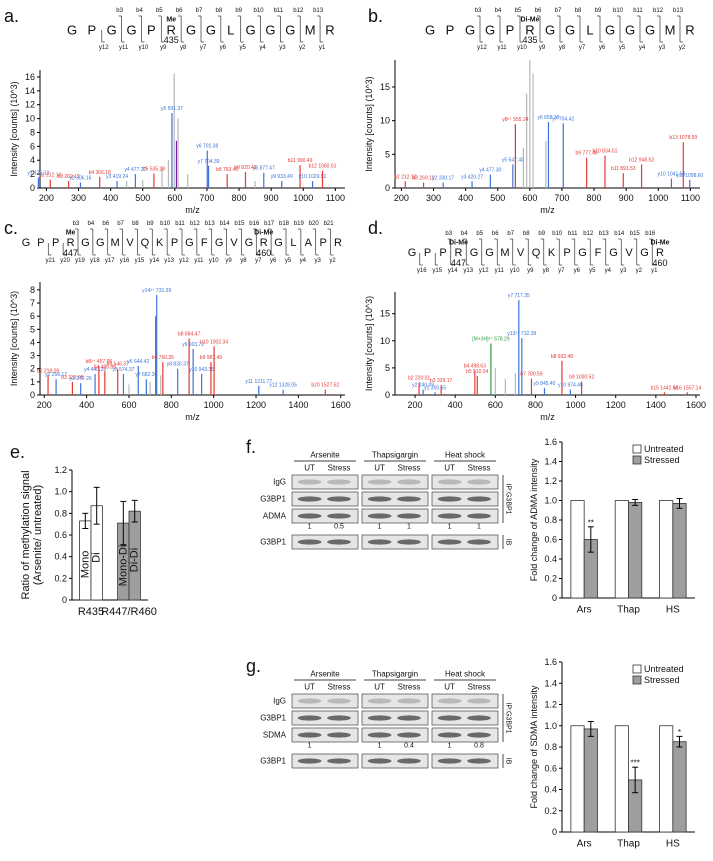  Describe the element at coordinates (341, 405) in the screenshot. I see `x-tick-label: 1600` at that location.